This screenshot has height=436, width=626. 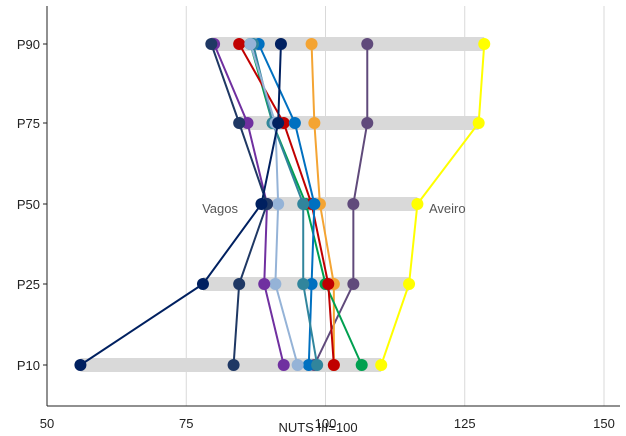 I want to click on y-tick-label-P75: P75, so click(x=28, y=123).